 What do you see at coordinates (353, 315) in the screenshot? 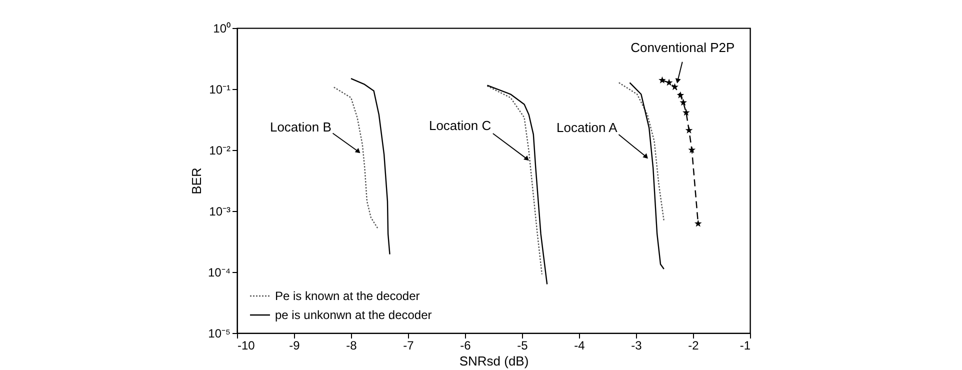
I see `legend-label: pe is unkonwn at the decoder` at bounding box center [353, 315].